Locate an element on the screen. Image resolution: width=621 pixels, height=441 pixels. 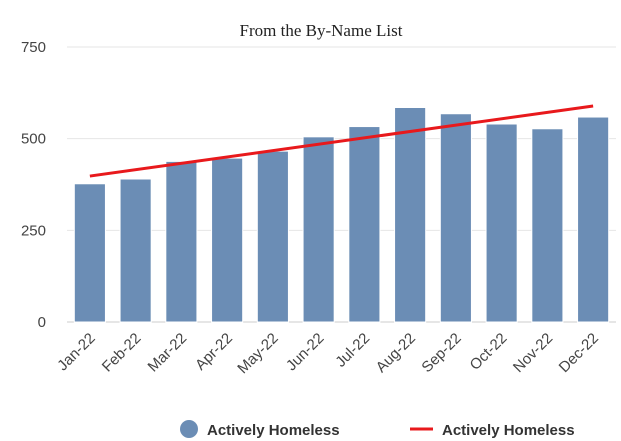
x-tick-label: May-22 is located at coordinates (257, 353).